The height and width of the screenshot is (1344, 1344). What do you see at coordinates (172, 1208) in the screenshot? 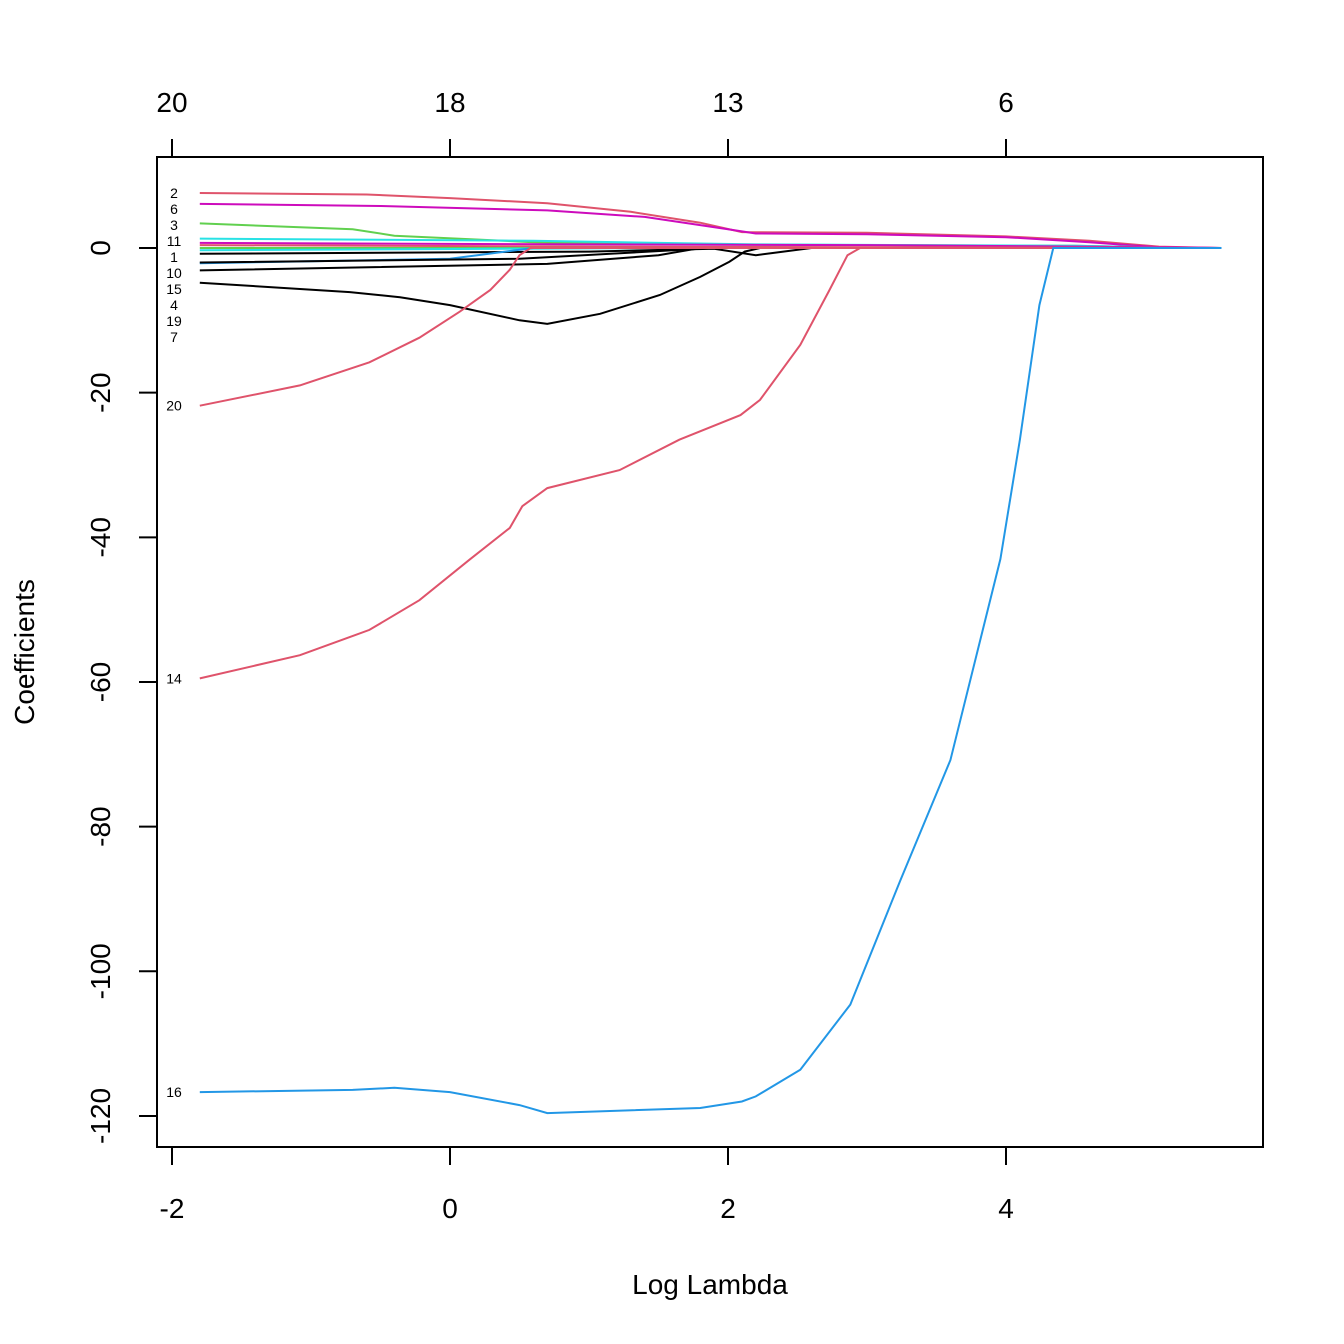
I see `x-tick-label: -2` at bounding box center [172, 1208].